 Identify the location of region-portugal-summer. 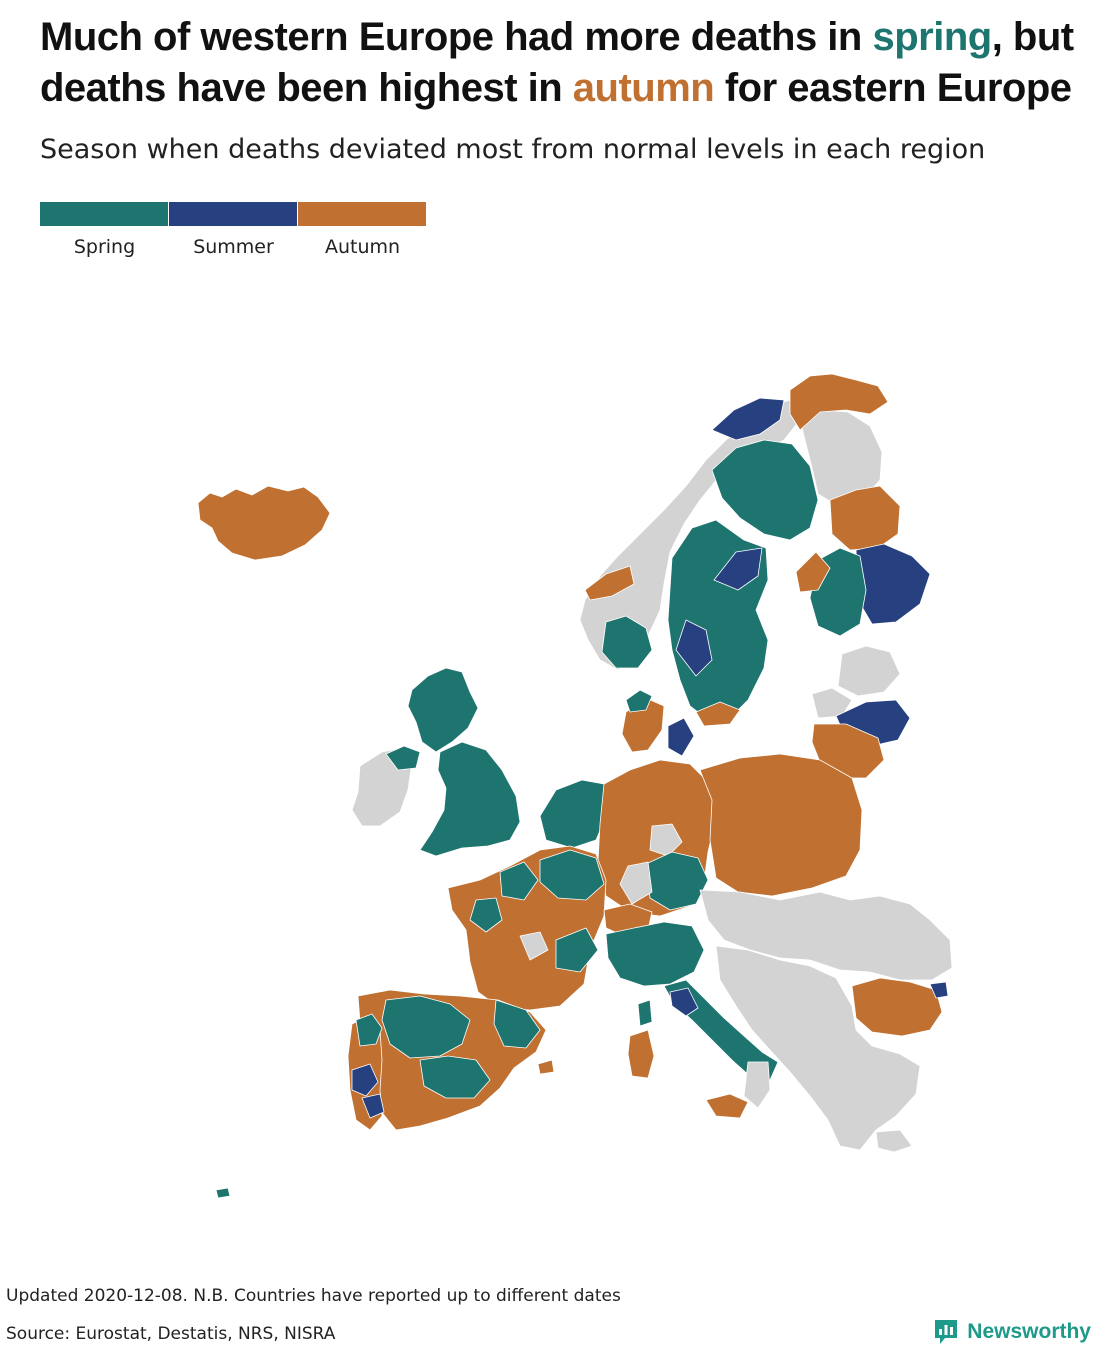
(365, 1080).